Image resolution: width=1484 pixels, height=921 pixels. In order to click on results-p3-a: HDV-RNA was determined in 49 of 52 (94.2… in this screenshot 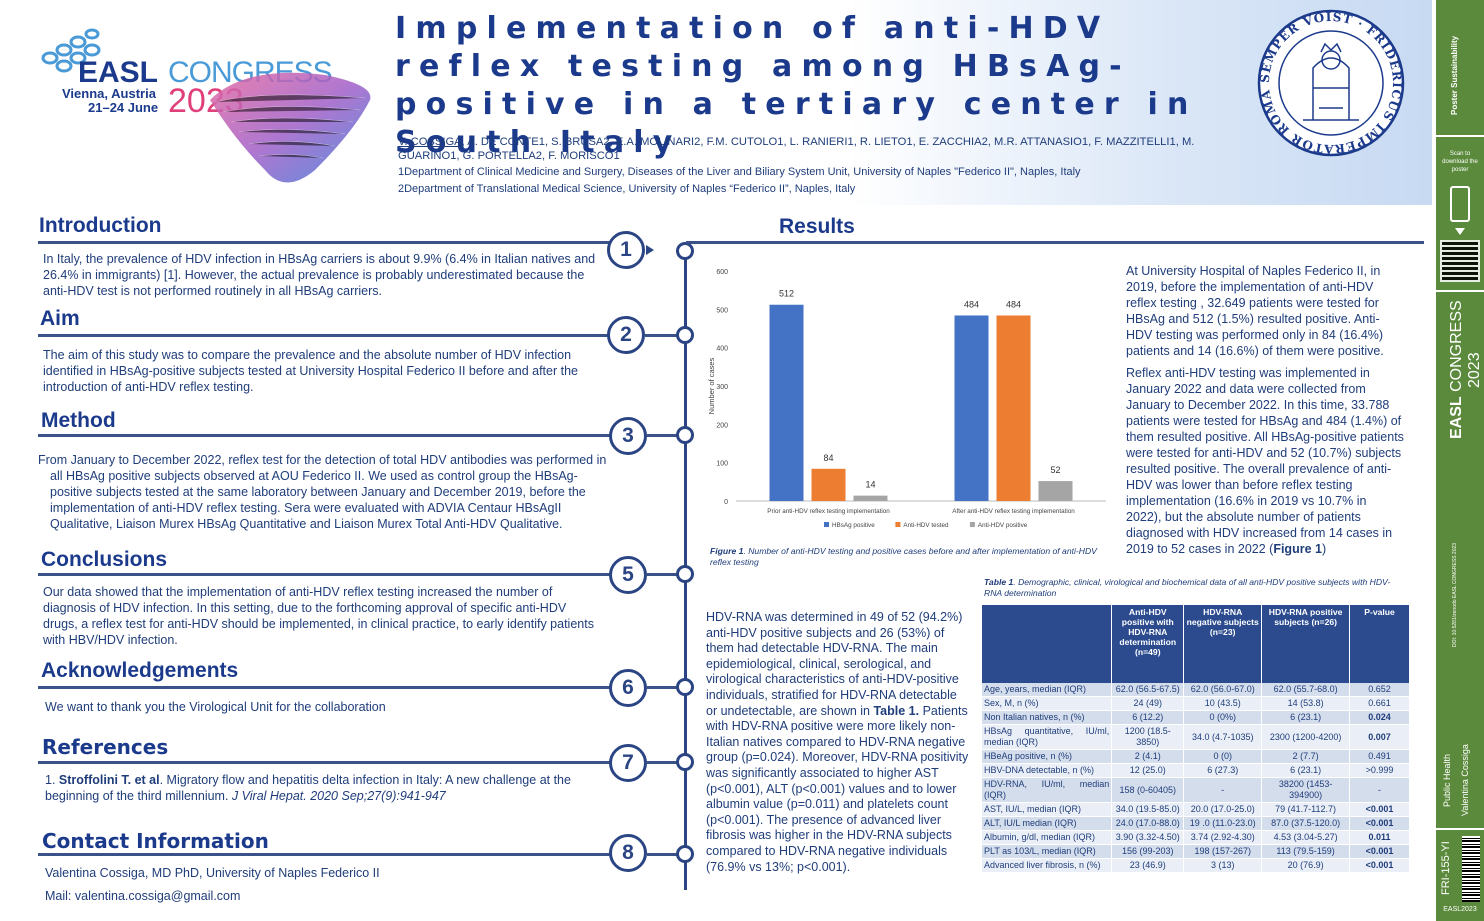, I will do `click(834, 664)`.